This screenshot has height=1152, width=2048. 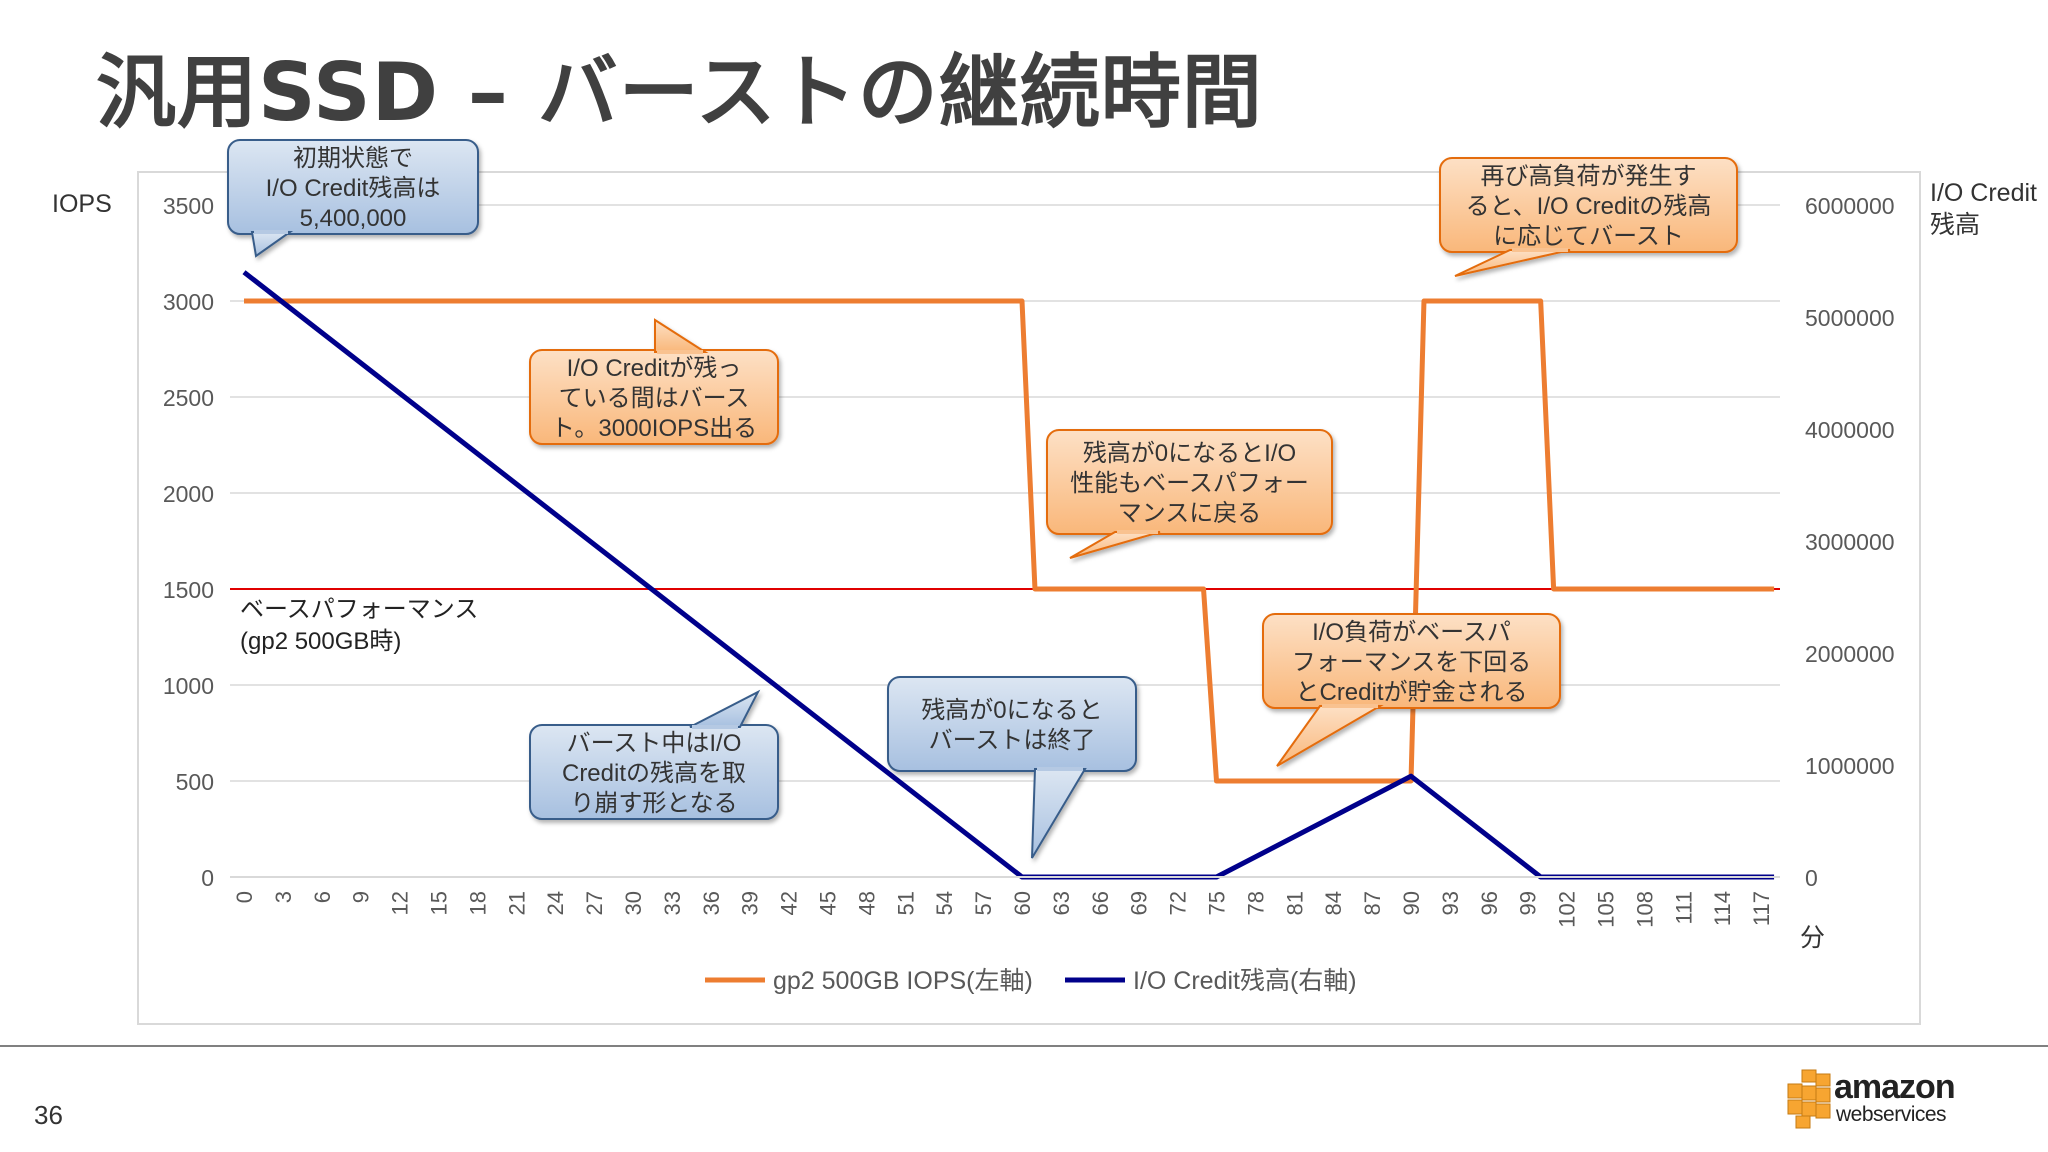 What do you see at coordinates (1588, 236) in the screenshot?
I see `callout-text: に応じてバースト` at bounding box center [1588, 236].